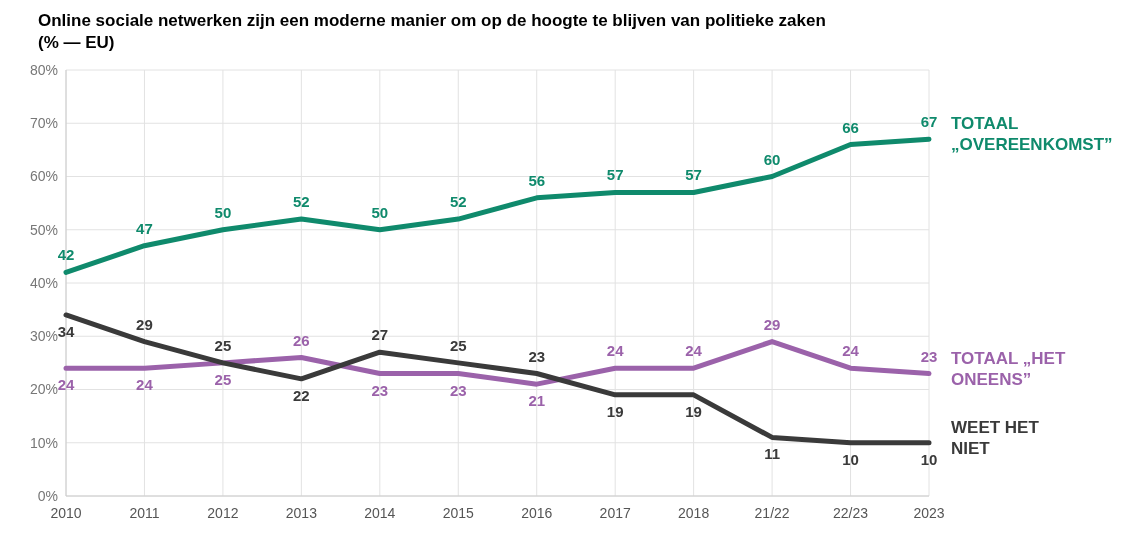 The width and height of the screenshot is (1127, 536). What do you see at coordinates (43, 176) in the screenshot?
I see `y-tick-label: 60%` at bounding box center [43, 176].